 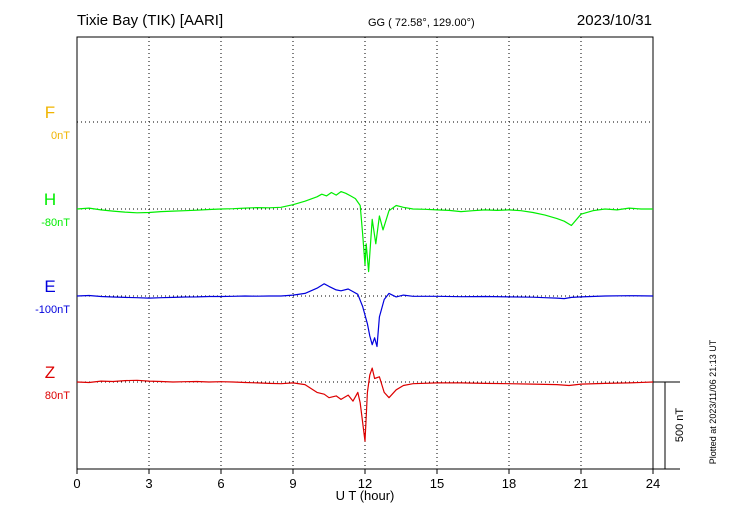 What do you see at coordinates (614, 20) in the screenshot?
I see `date-label: 2023/10/31` at bounding box center [614, 20].